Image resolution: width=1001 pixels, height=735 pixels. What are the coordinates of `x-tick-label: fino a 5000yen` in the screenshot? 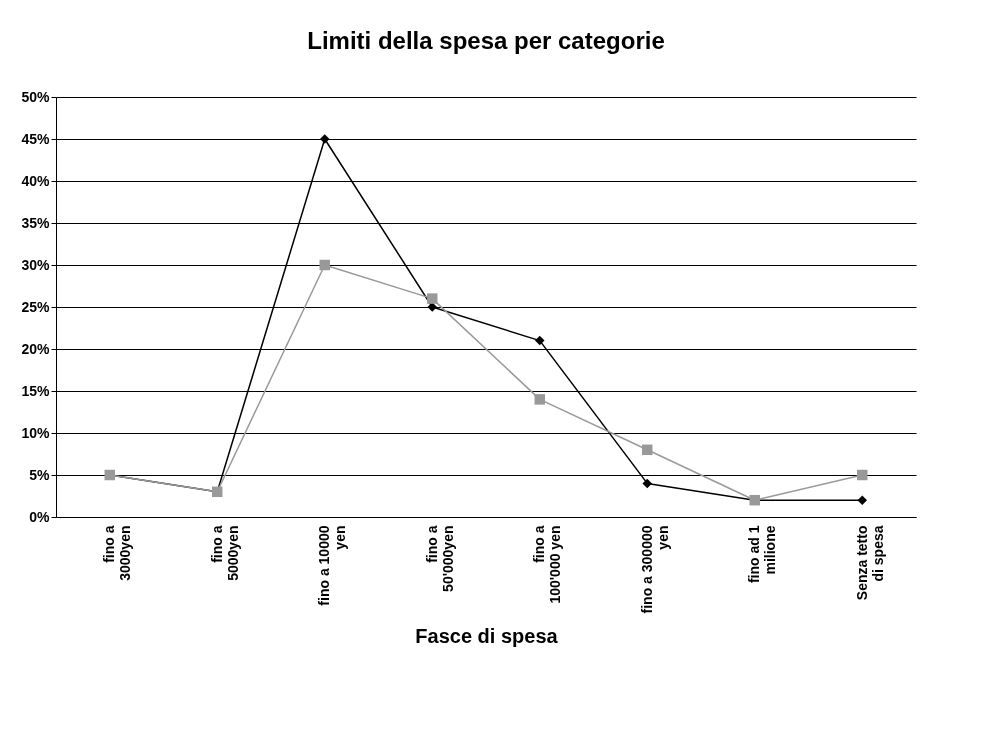 It's located at (224, 553).